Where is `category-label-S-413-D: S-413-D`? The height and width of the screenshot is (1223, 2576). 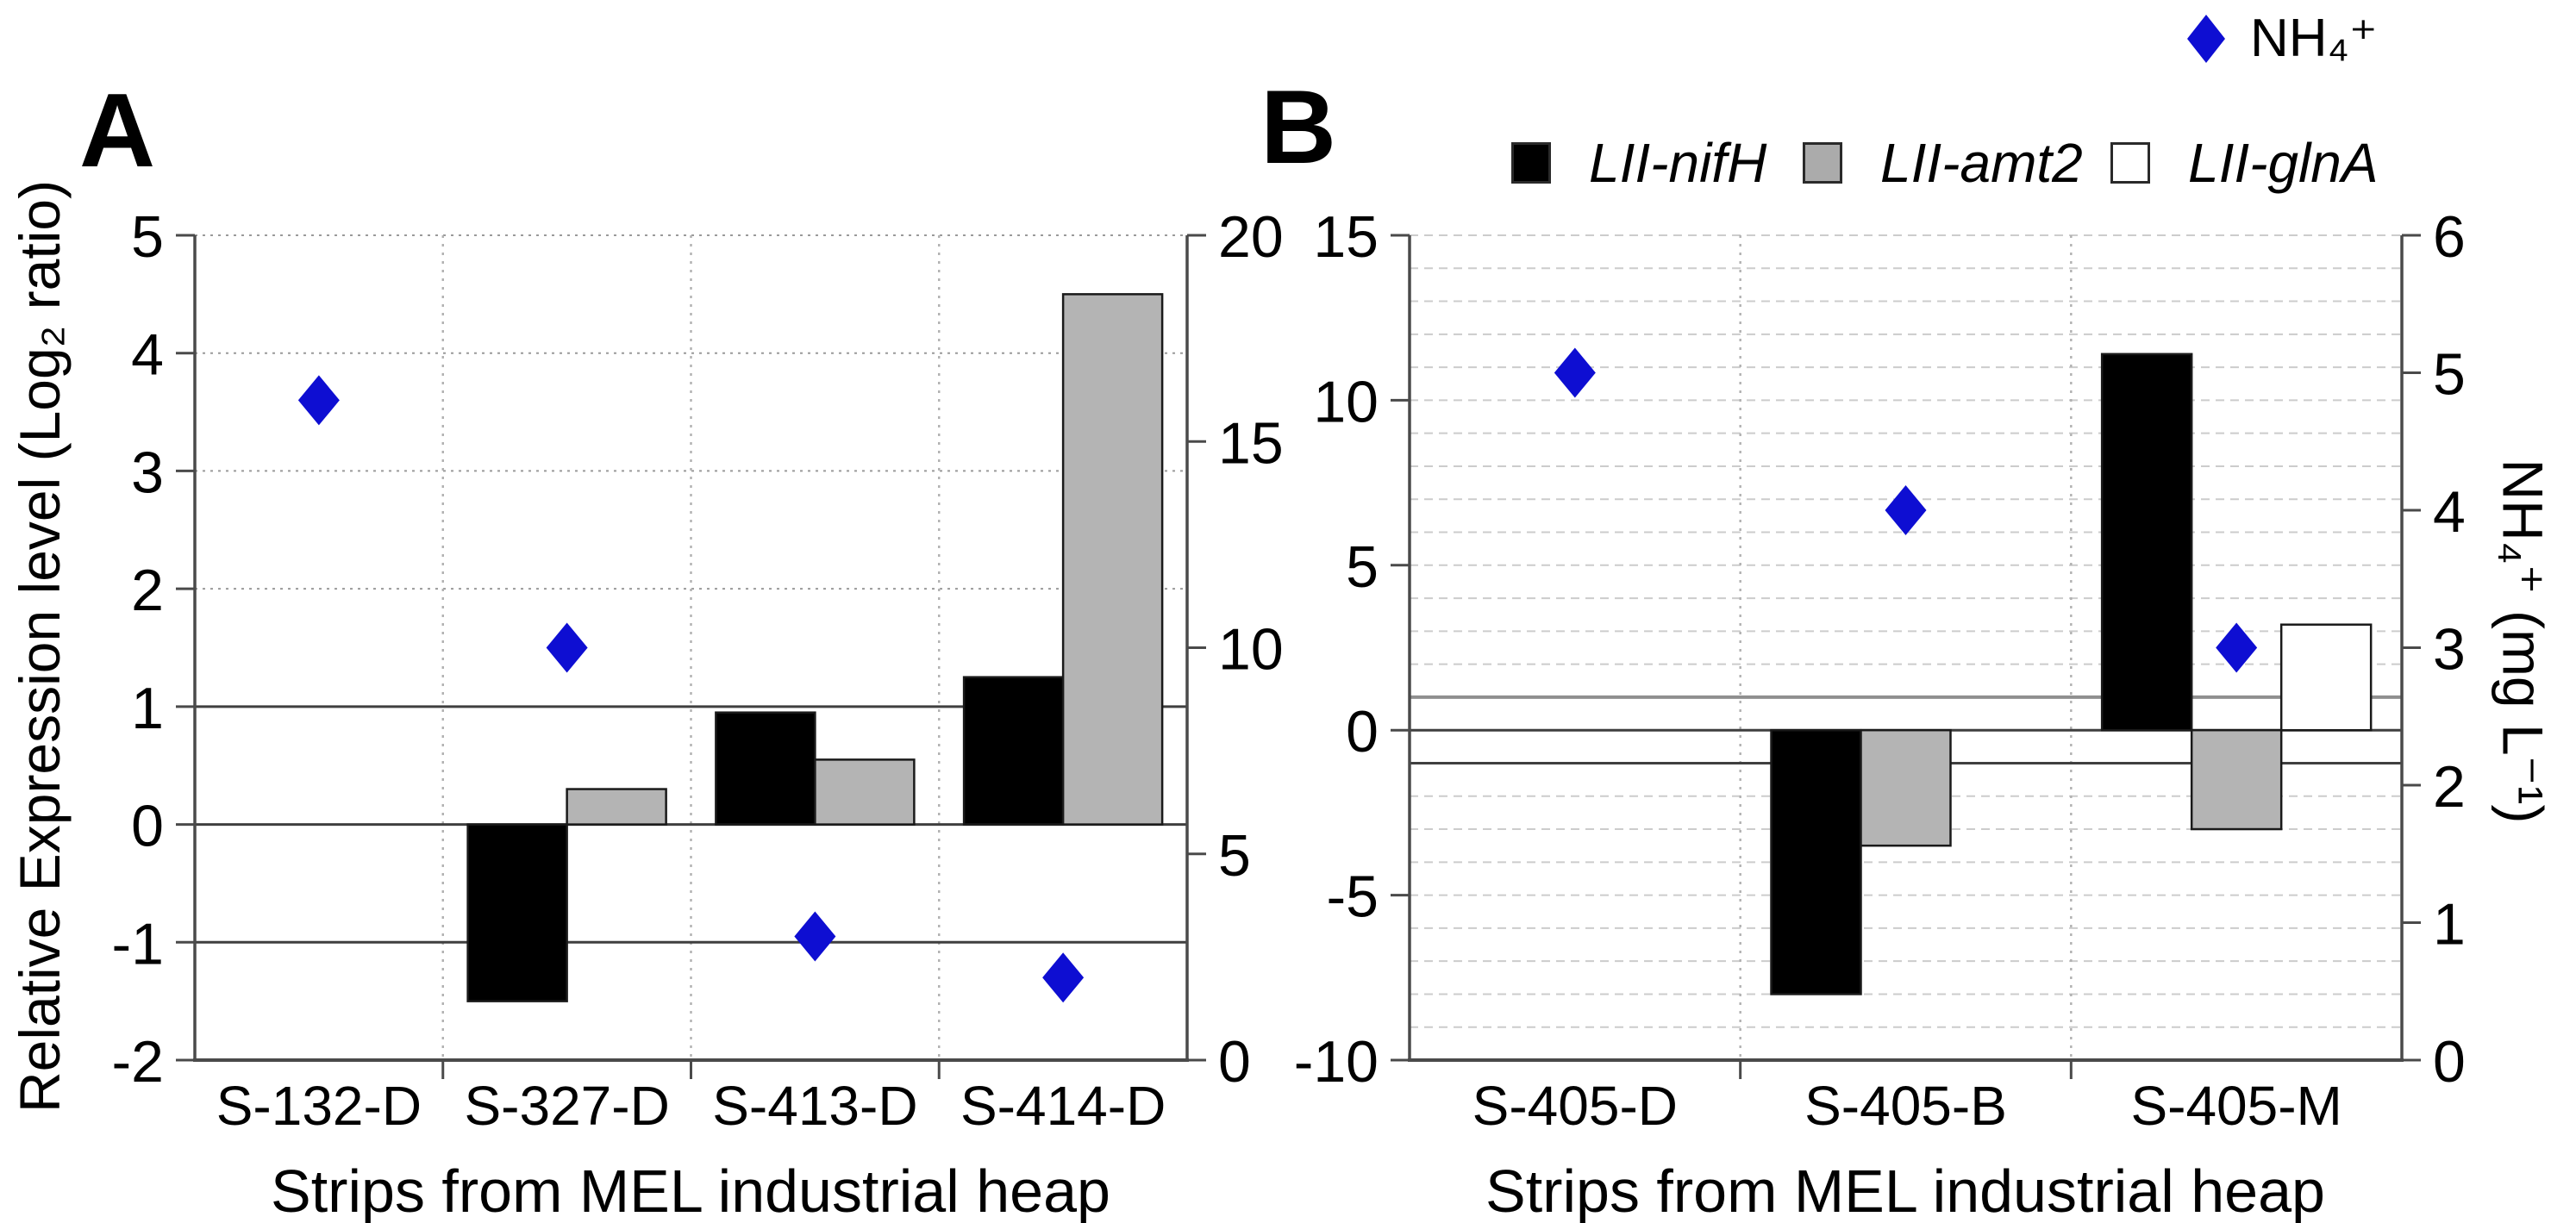 category-label-S-413-D: S-413-D is located at coordinates (815, 1106).